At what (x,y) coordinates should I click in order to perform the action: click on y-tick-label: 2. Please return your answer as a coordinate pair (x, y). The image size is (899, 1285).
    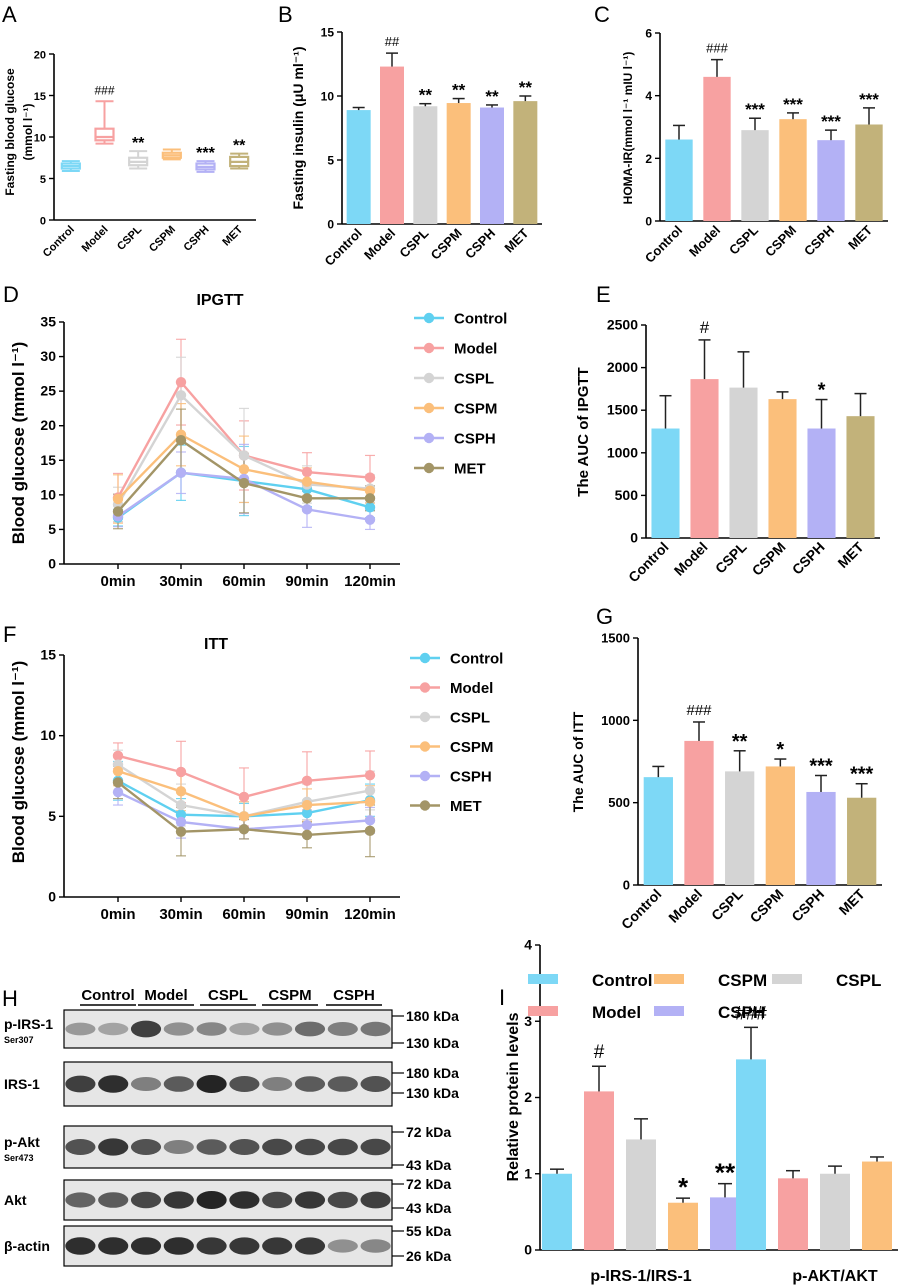
    Looking at the image, I should click on (528, 1097).